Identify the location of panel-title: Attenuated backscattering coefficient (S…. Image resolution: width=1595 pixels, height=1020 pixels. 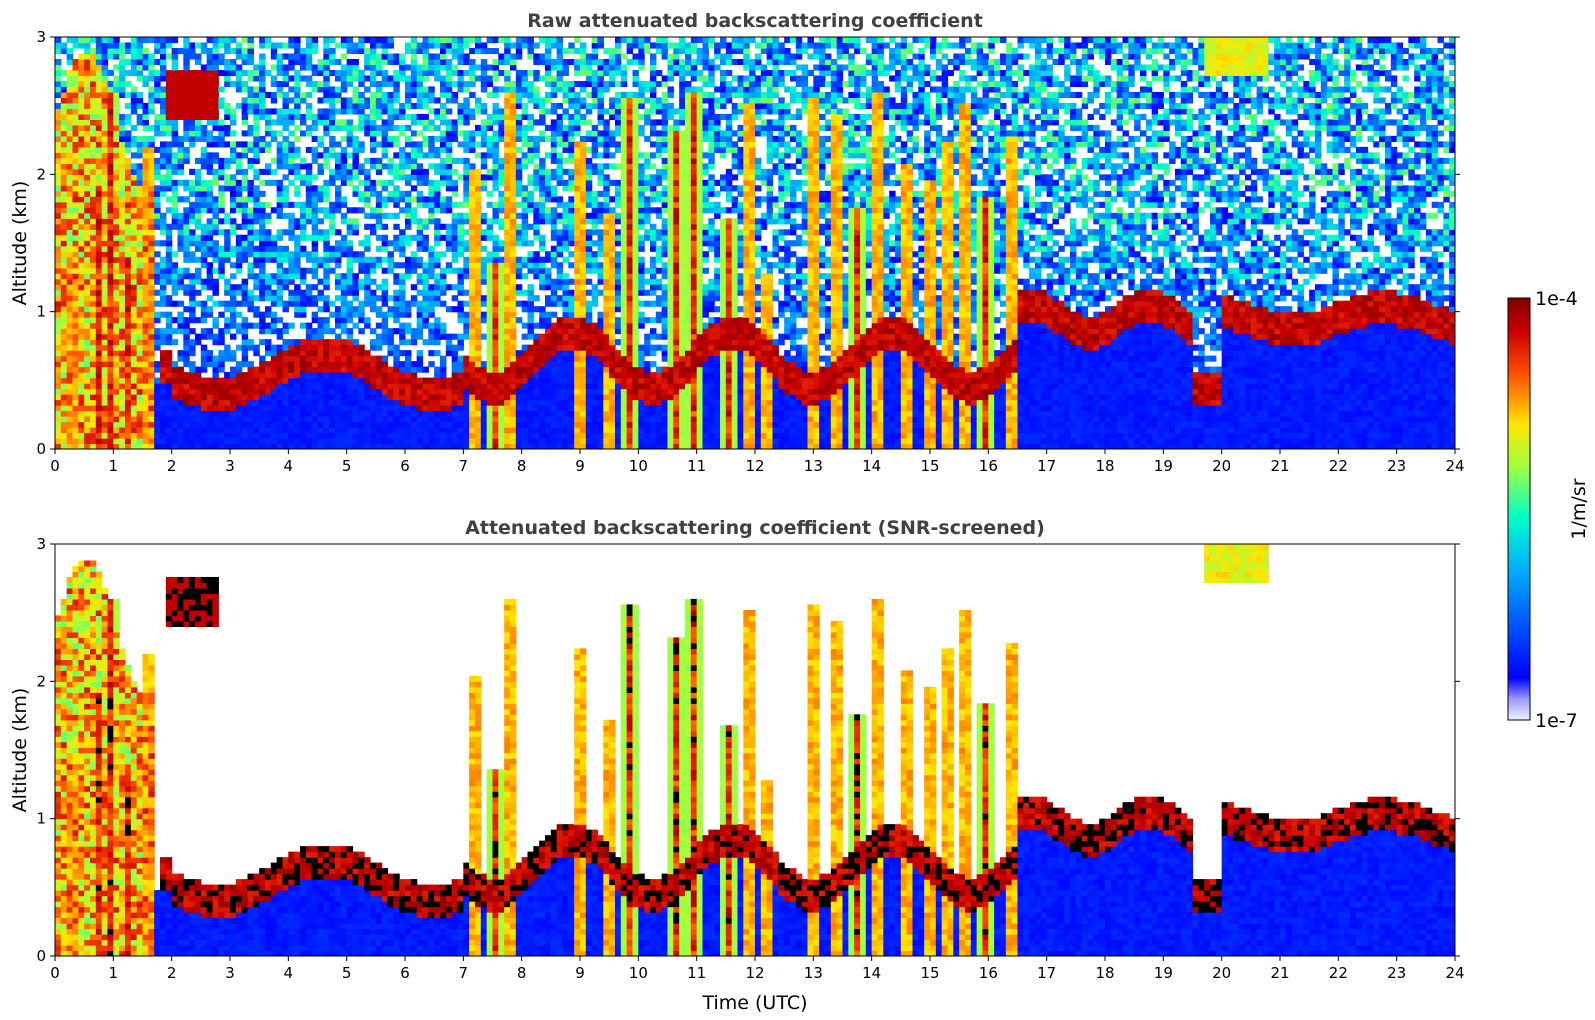
(755, 528).